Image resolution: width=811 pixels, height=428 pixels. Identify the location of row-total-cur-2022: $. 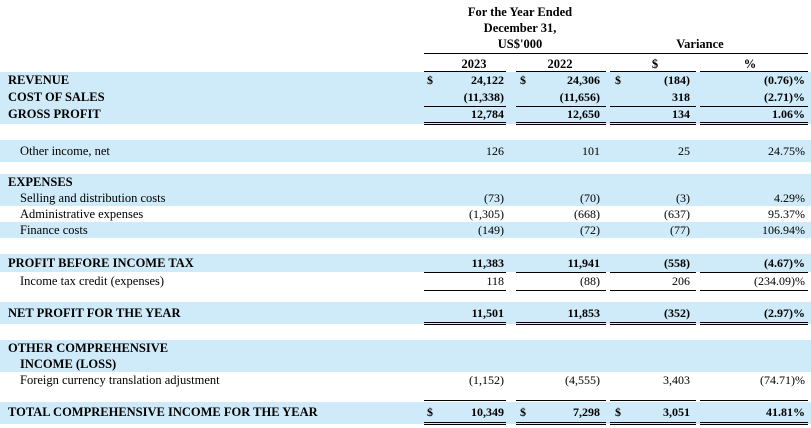
(523, 412).